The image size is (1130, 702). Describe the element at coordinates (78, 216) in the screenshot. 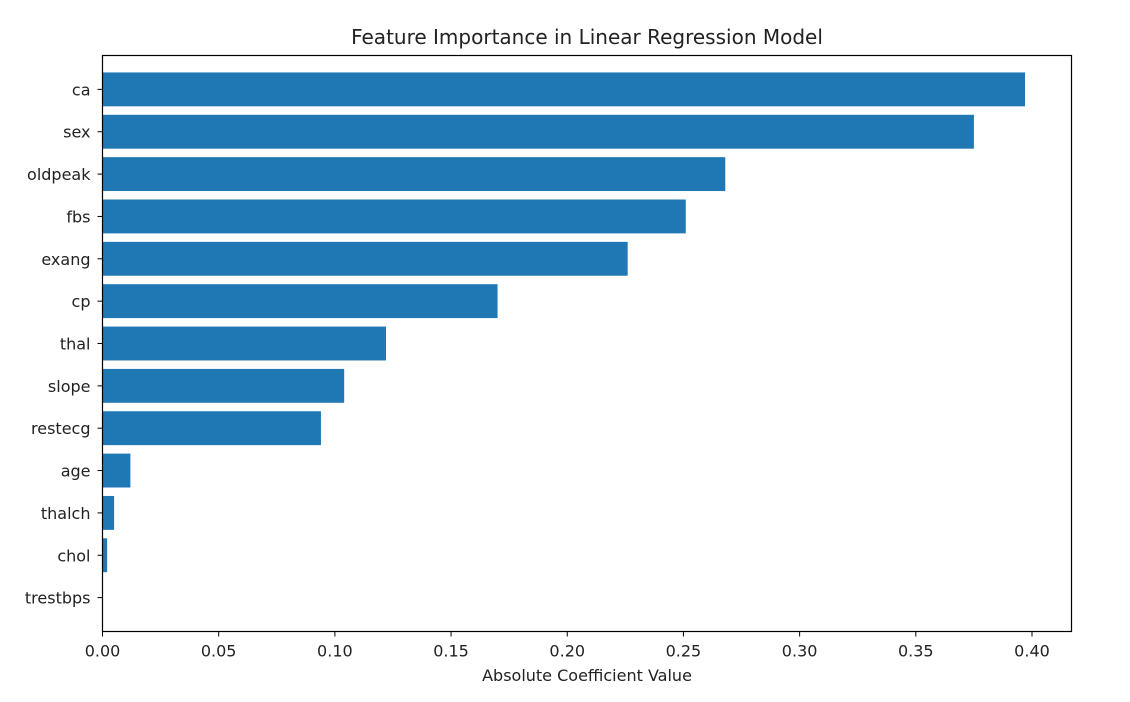

I see `y-tick-label: fbs` at that location.